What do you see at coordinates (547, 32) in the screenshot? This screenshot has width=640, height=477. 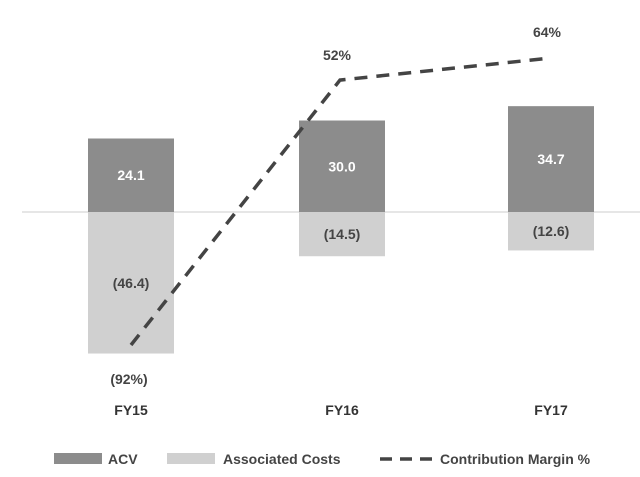 I see `margin-value-label: 64%` at bounding box center [547, 32].